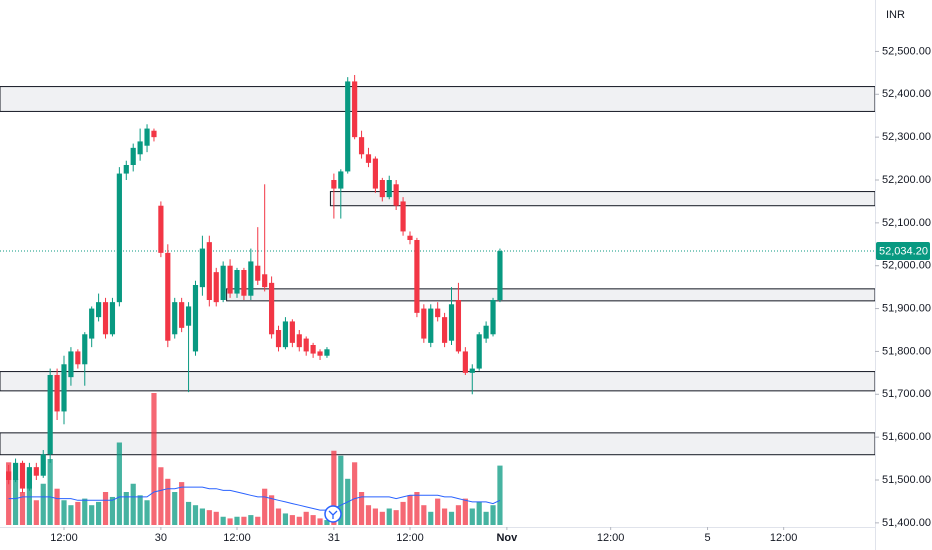  I want to click on volume-pane, so click(254, 459).